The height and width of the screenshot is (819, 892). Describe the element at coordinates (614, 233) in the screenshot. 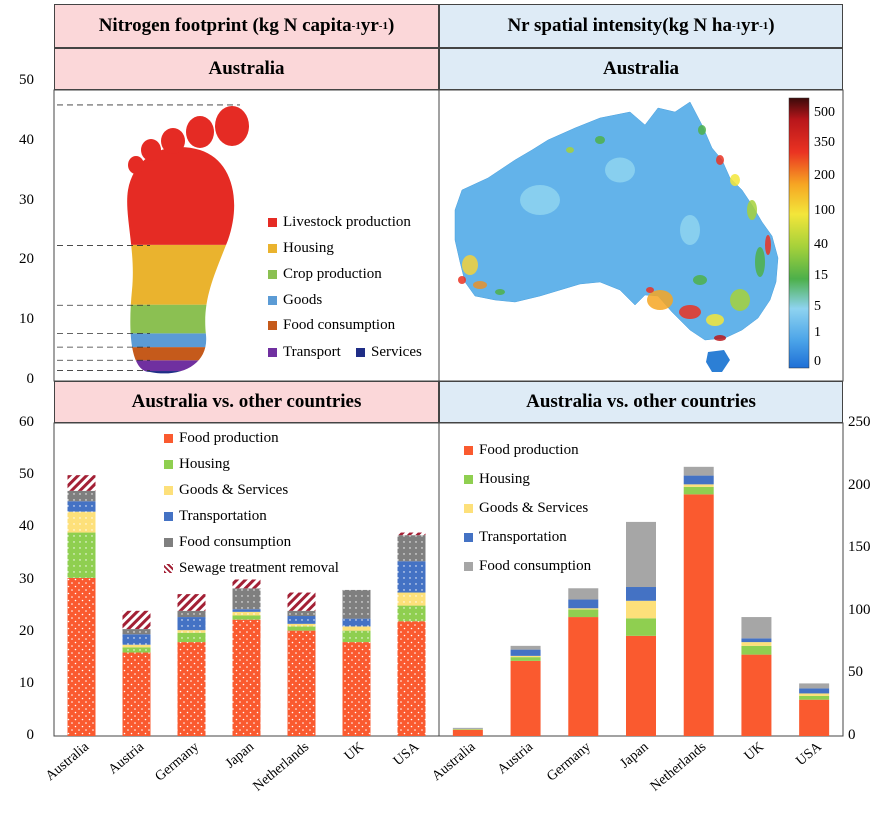

I see `map-intensity-spots` at that location.